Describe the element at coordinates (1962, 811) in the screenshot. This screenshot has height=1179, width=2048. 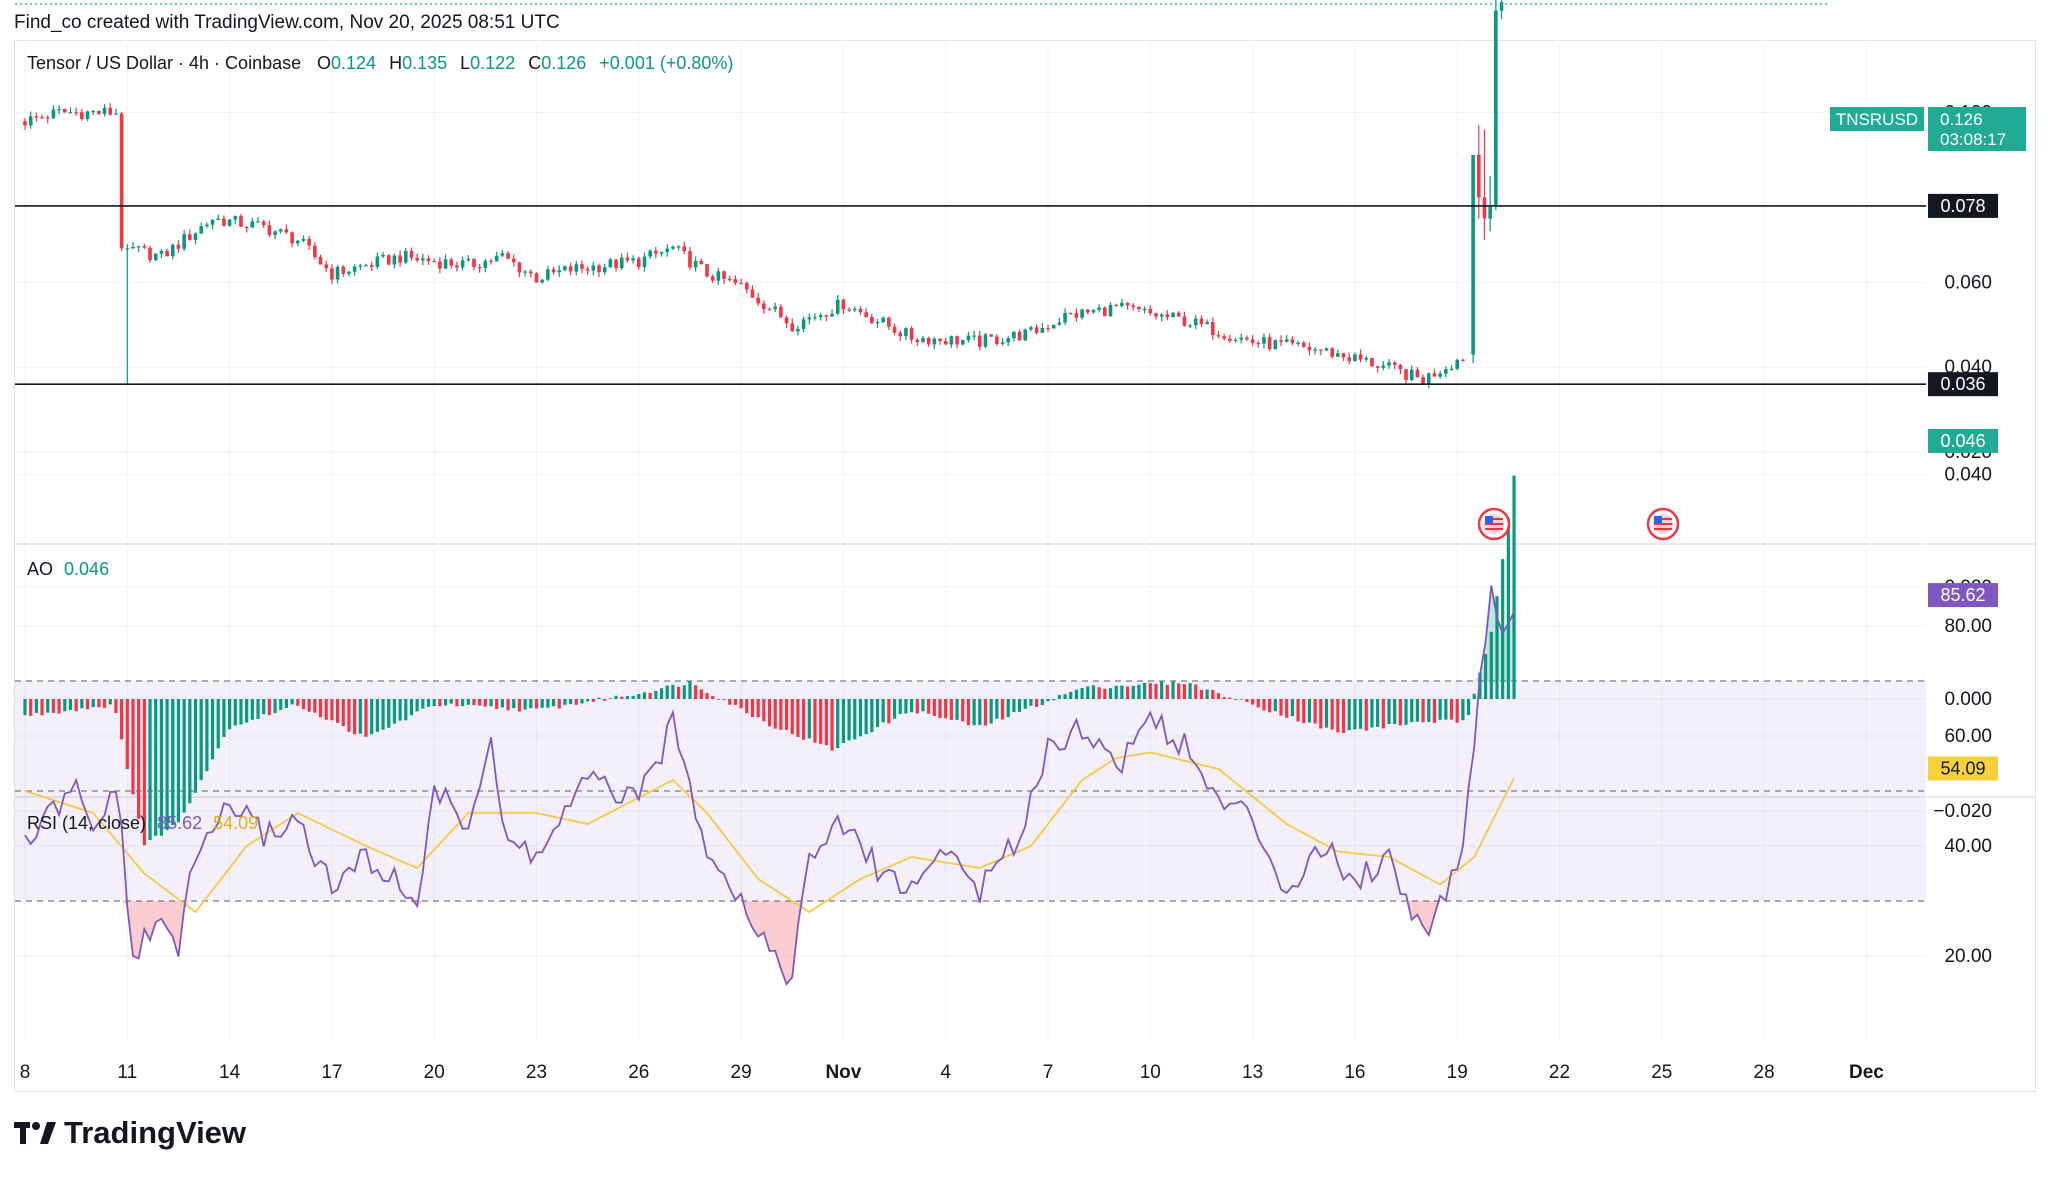
I see `y-tick-label: −0.020` at that location.